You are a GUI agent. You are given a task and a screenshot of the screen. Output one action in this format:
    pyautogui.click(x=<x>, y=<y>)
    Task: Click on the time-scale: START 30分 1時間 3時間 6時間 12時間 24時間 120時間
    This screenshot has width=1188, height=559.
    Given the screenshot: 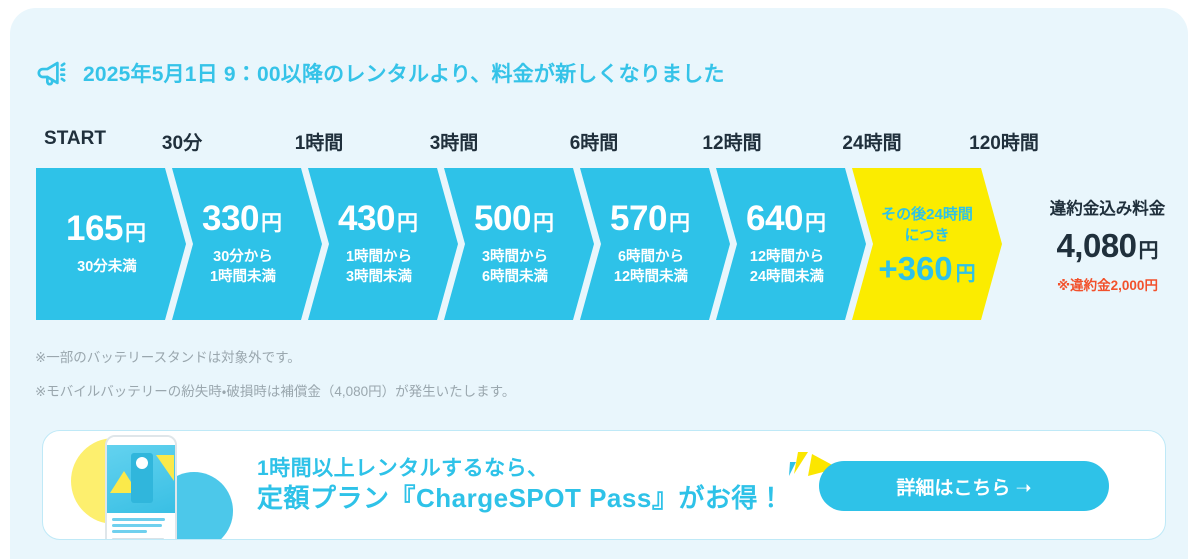 What is the action you would take?
    pyautogui.click(x=599, y=141)
    